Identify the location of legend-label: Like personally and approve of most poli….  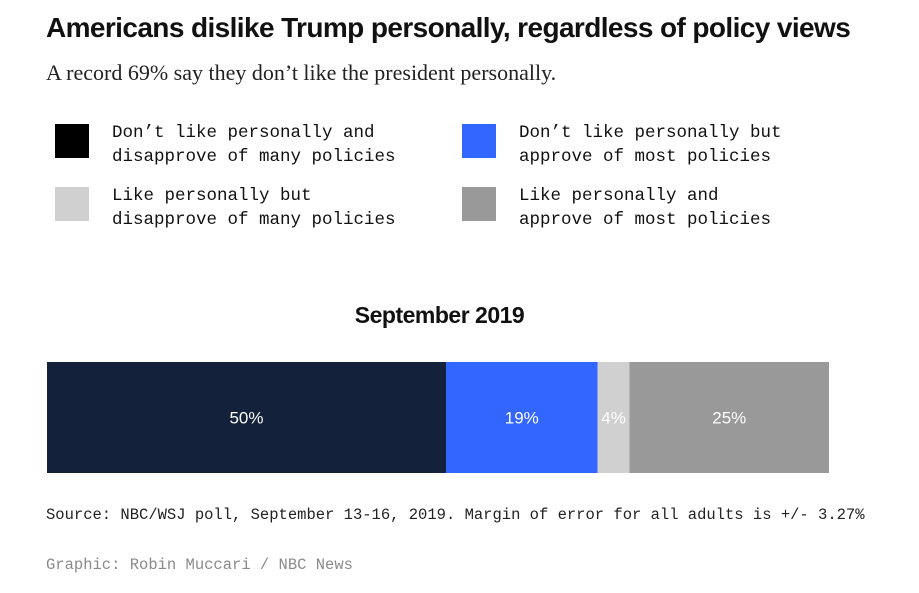
(645, 208).